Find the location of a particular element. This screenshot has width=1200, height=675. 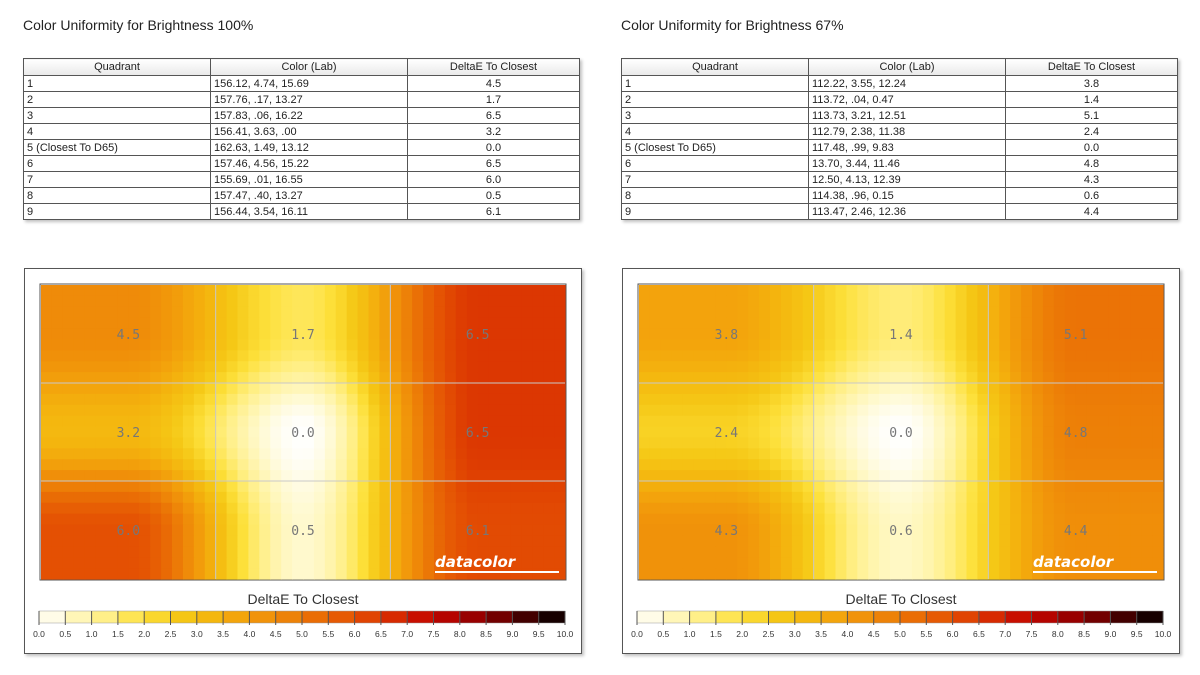

deltae-cell: 4.4 is located at coordinates (1091, 211).